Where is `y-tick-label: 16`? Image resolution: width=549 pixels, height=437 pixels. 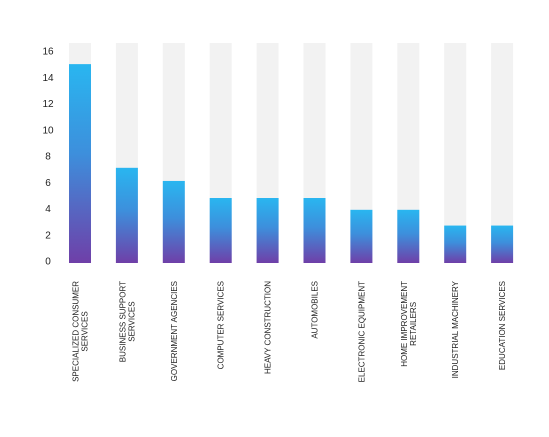 y-tick-label: 16 is located at coordinates (48, 52).